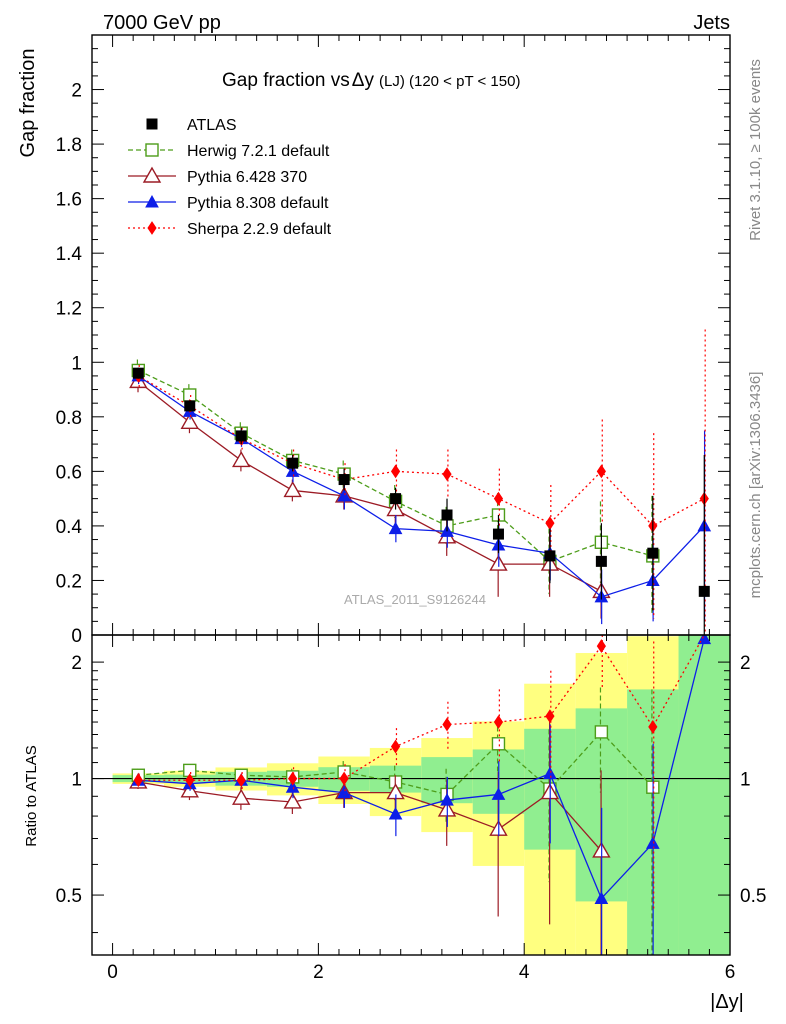 Image resolution: width=786 pixels, height=1024 pixels. What do you see at coordinates (753, 896) in the screenshot?
I see `ratio-tick-label-right: 0.5` at bounding box center [753, 896].